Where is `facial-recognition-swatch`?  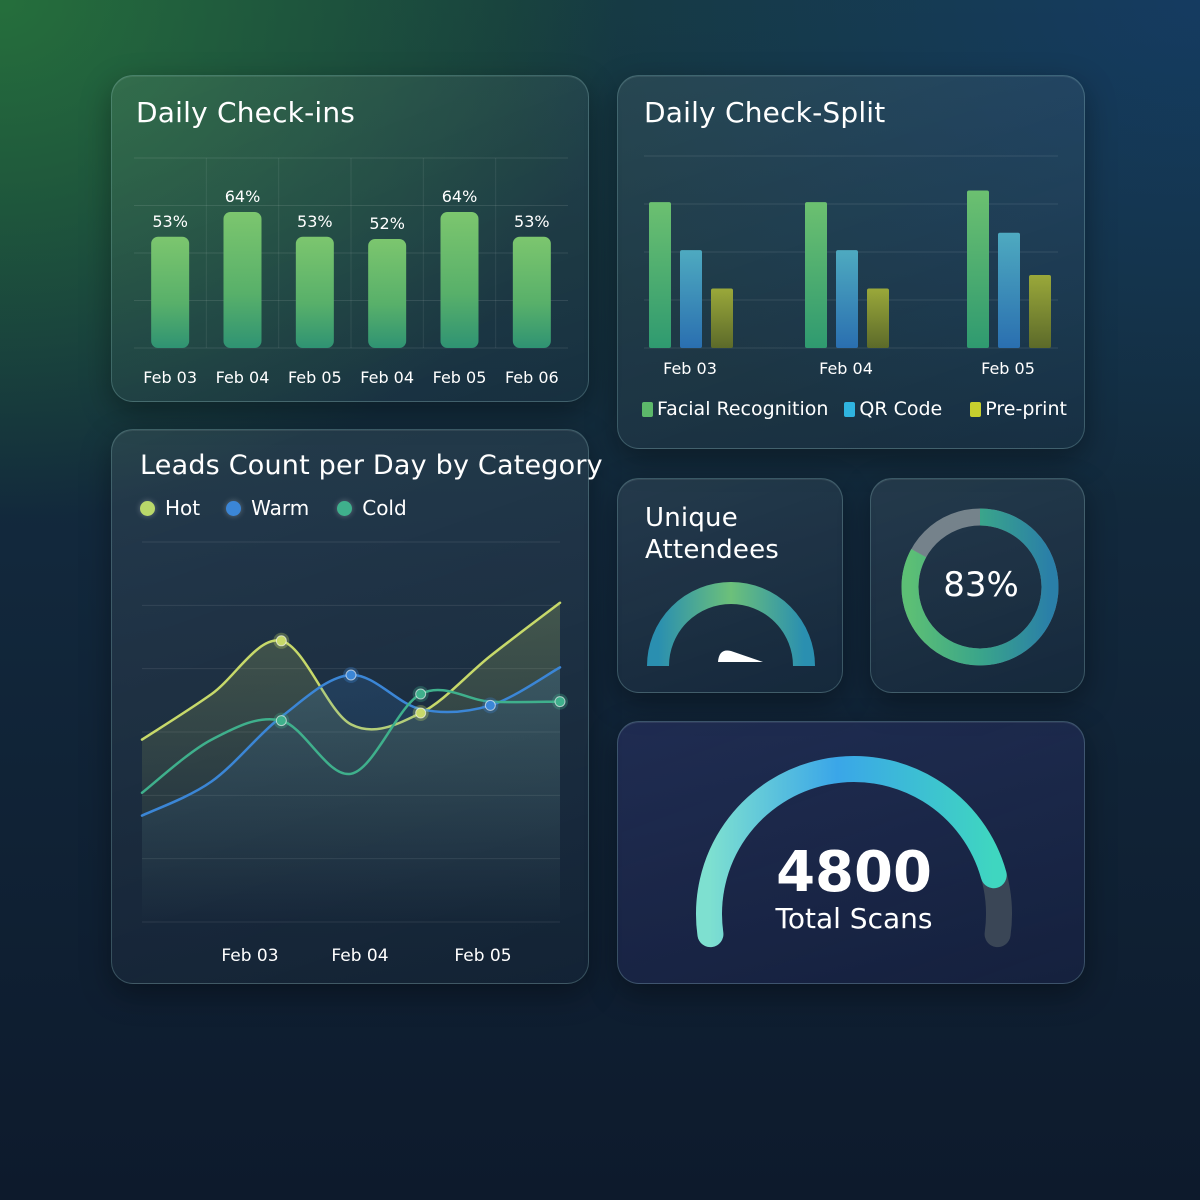 facial-recognition-swatch is located at coordinates (647, 409).